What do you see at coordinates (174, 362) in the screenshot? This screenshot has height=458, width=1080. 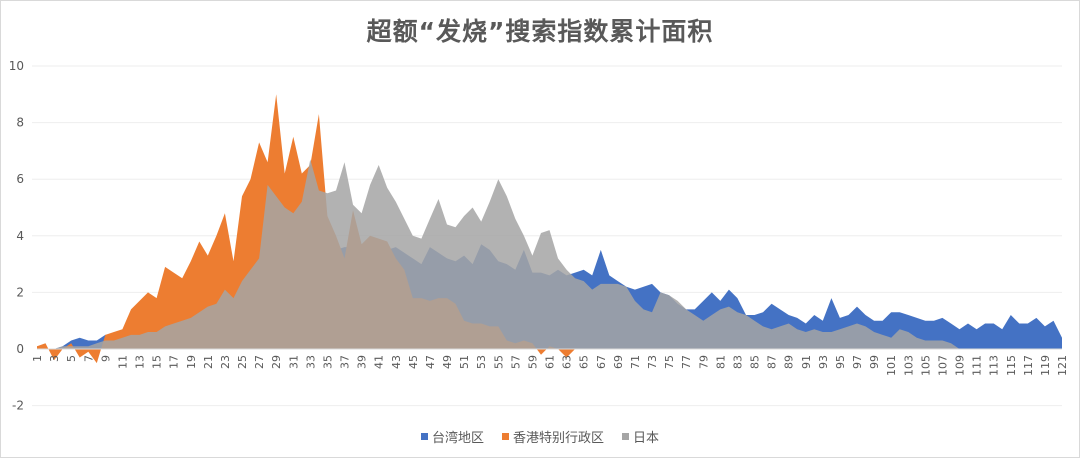 I see `svg-text: 17` at bounding box center [174, 362].